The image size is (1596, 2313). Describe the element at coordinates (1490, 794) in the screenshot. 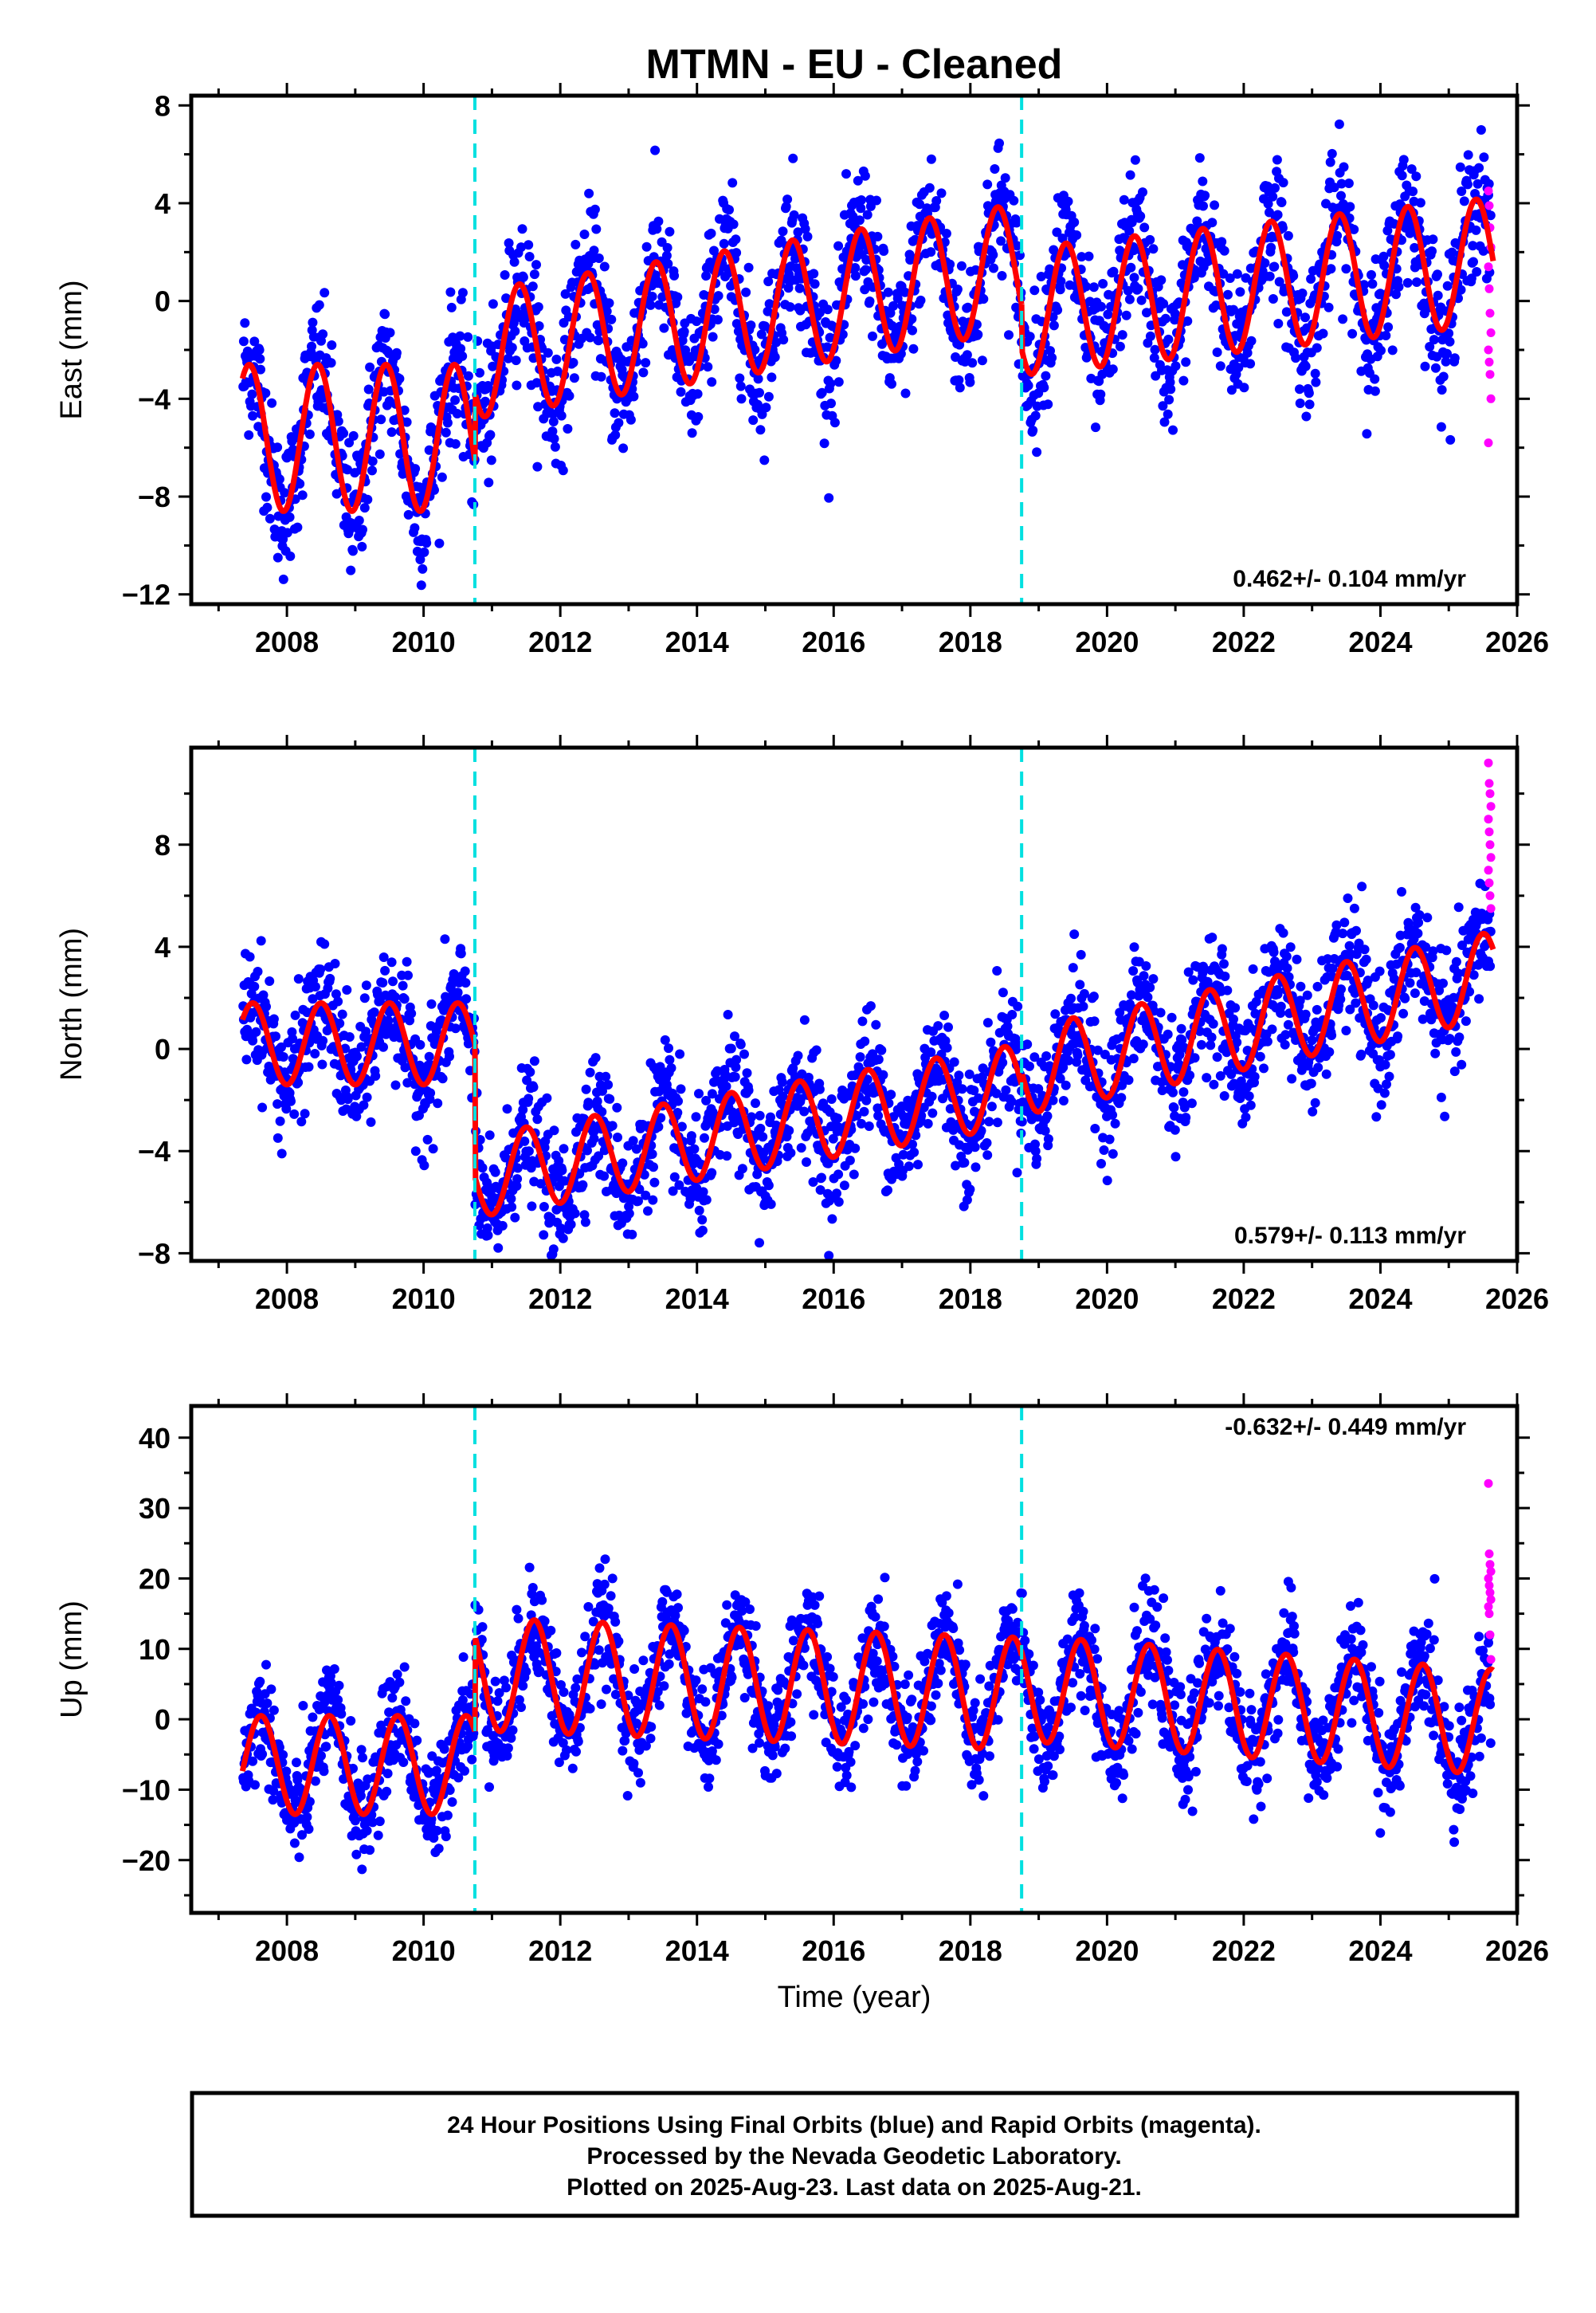

I see `rapid-point` at that location.